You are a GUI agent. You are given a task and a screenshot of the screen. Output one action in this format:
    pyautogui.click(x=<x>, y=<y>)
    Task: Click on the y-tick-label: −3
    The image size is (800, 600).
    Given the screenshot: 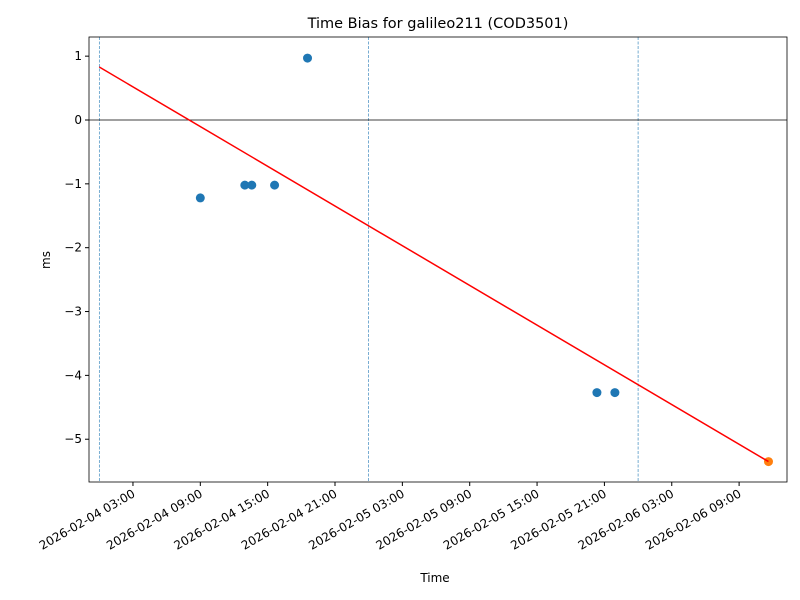 What is the action you would take?
    pyautogui.click(x=73, y=312)
    